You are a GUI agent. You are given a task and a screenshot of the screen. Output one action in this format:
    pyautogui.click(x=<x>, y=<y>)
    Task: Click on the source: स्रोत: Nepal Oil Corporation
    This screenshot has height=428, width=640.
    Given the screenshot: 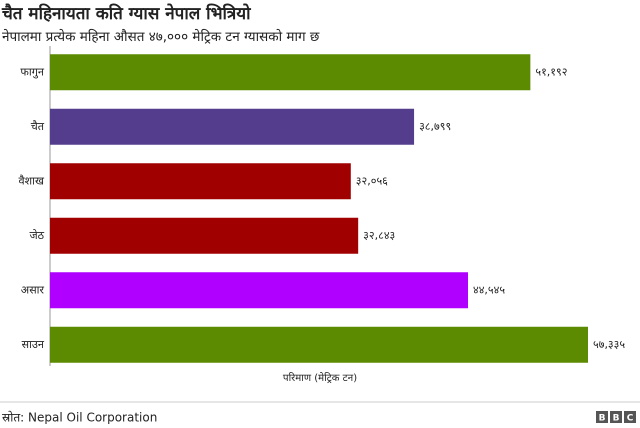 What is the action you would take?
    pyautogui.click(x=79, y=418)
    